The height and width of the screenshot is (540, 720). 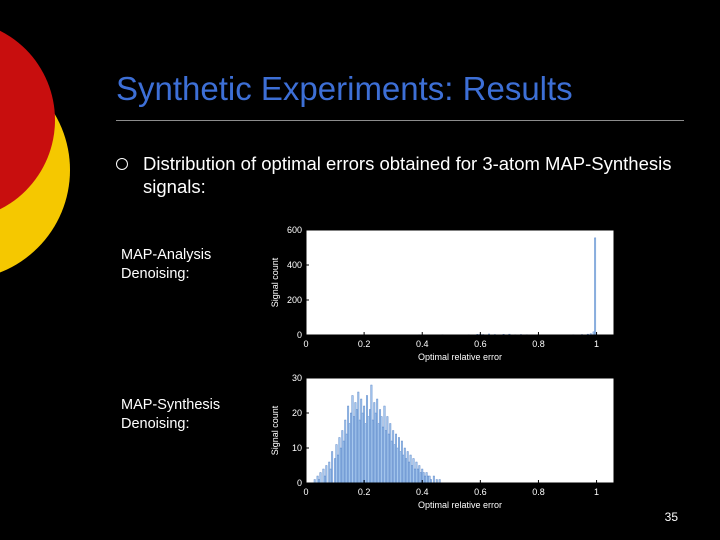 What do you see at coordinates (294, 230) in the screenshot?
I see `y-tick-label: 600` at bounding box center [294, 230].